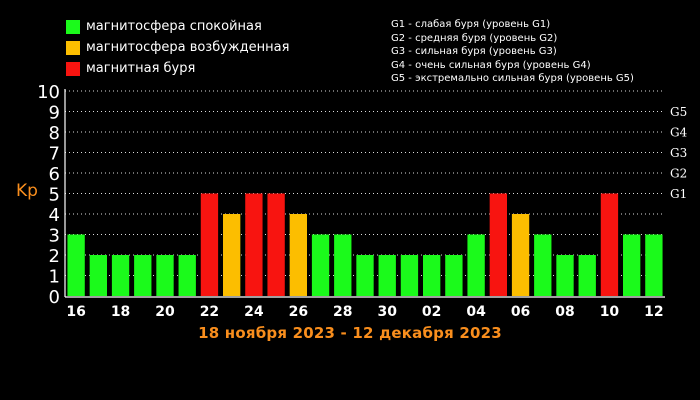  What do you see at coordinates (165, 312) in the screenshot?
I see `x-tick-label: 20` at bounding box center [165, 312].